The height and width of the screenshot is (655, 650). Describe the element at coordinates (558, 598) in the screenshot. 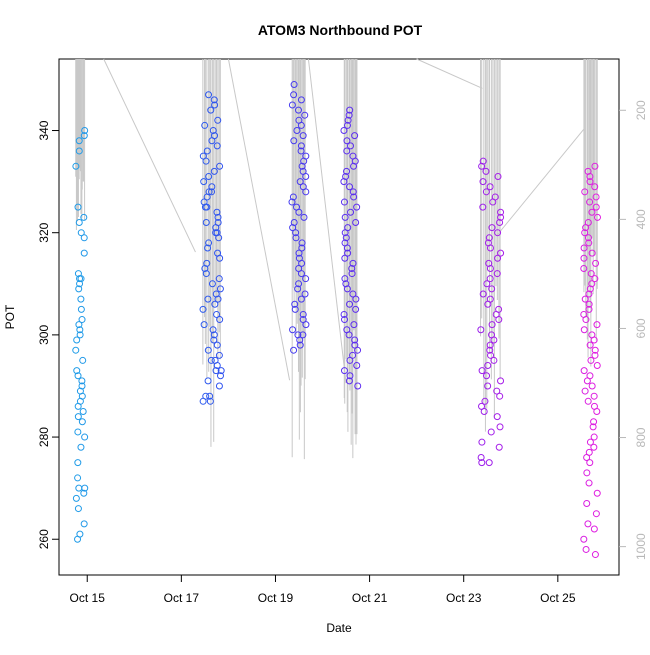

I see `x-tick-label: Oct 25` at that location.